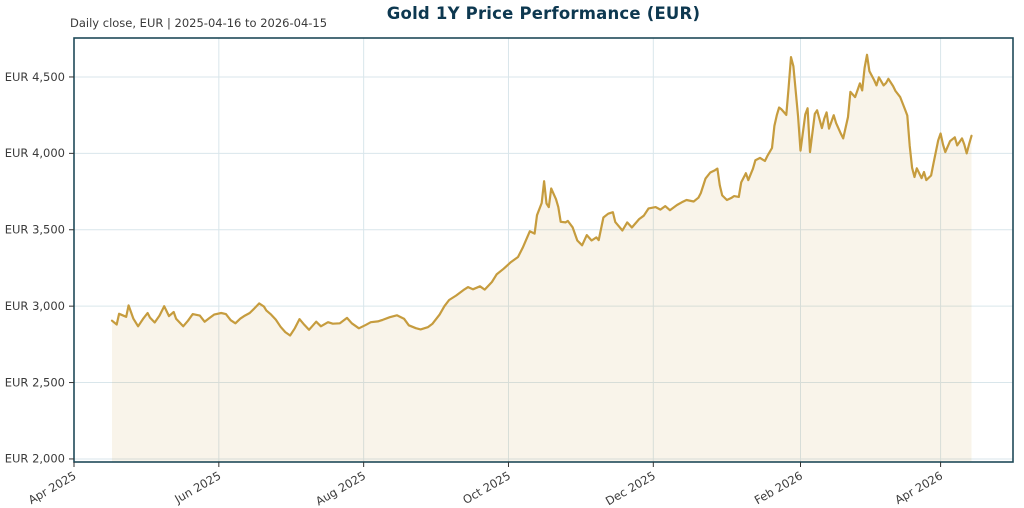  What do you see at coordinates (778, 487) in the screenshot?
I see `x-tick-label: Feb 2026` at bounding box center [778, 487].